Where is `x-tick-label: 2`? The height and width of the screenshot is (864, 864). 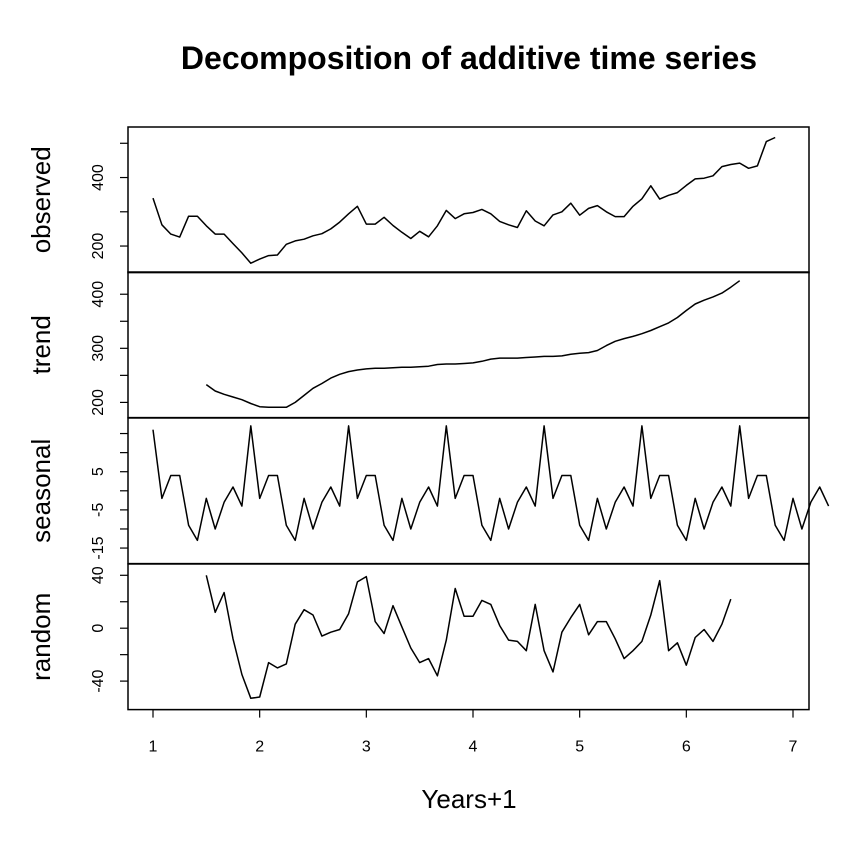
x-tick-label: 2 is located at coordinates (259, 747).